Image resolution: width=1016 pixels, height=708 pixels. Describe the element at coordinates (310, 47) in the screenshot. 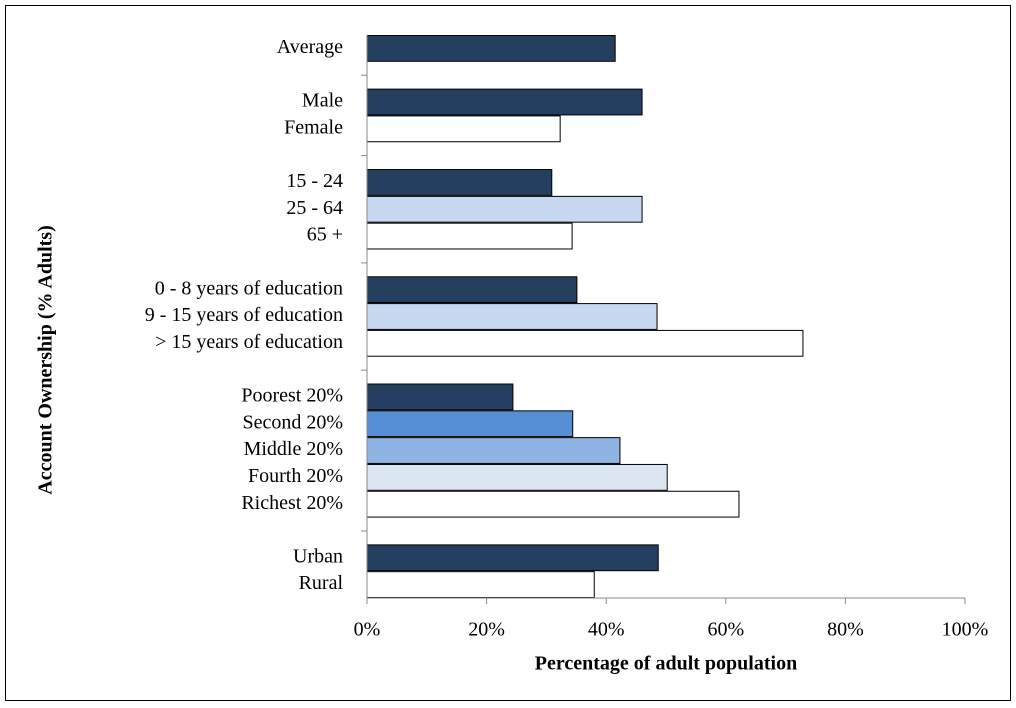

I see `y-tick-label: Average` at that location.